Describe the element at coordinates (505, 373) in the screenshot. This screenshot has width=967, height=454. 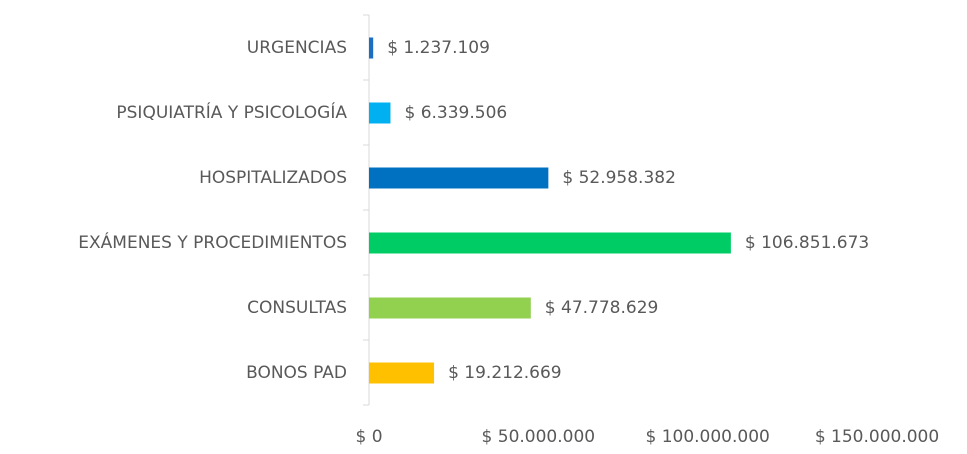
I see `value-label: $ 19.212.669` at that location.